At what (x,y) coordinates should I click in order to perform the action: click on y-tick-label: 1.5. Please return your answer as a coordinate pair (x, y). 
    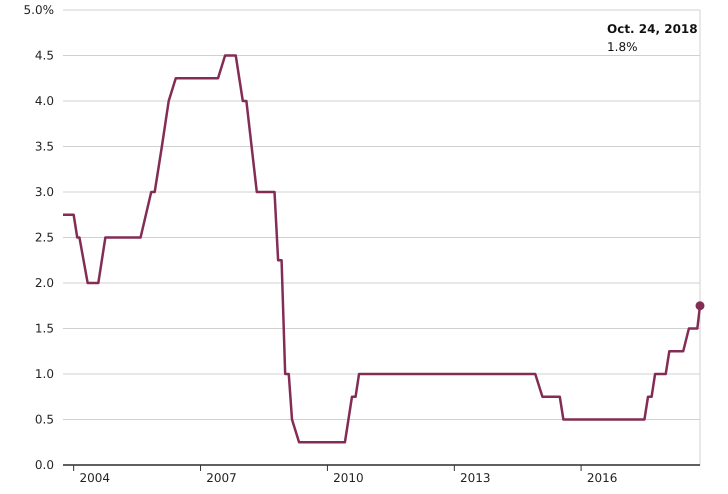
    Looking at the image, I should click on (44, 329).